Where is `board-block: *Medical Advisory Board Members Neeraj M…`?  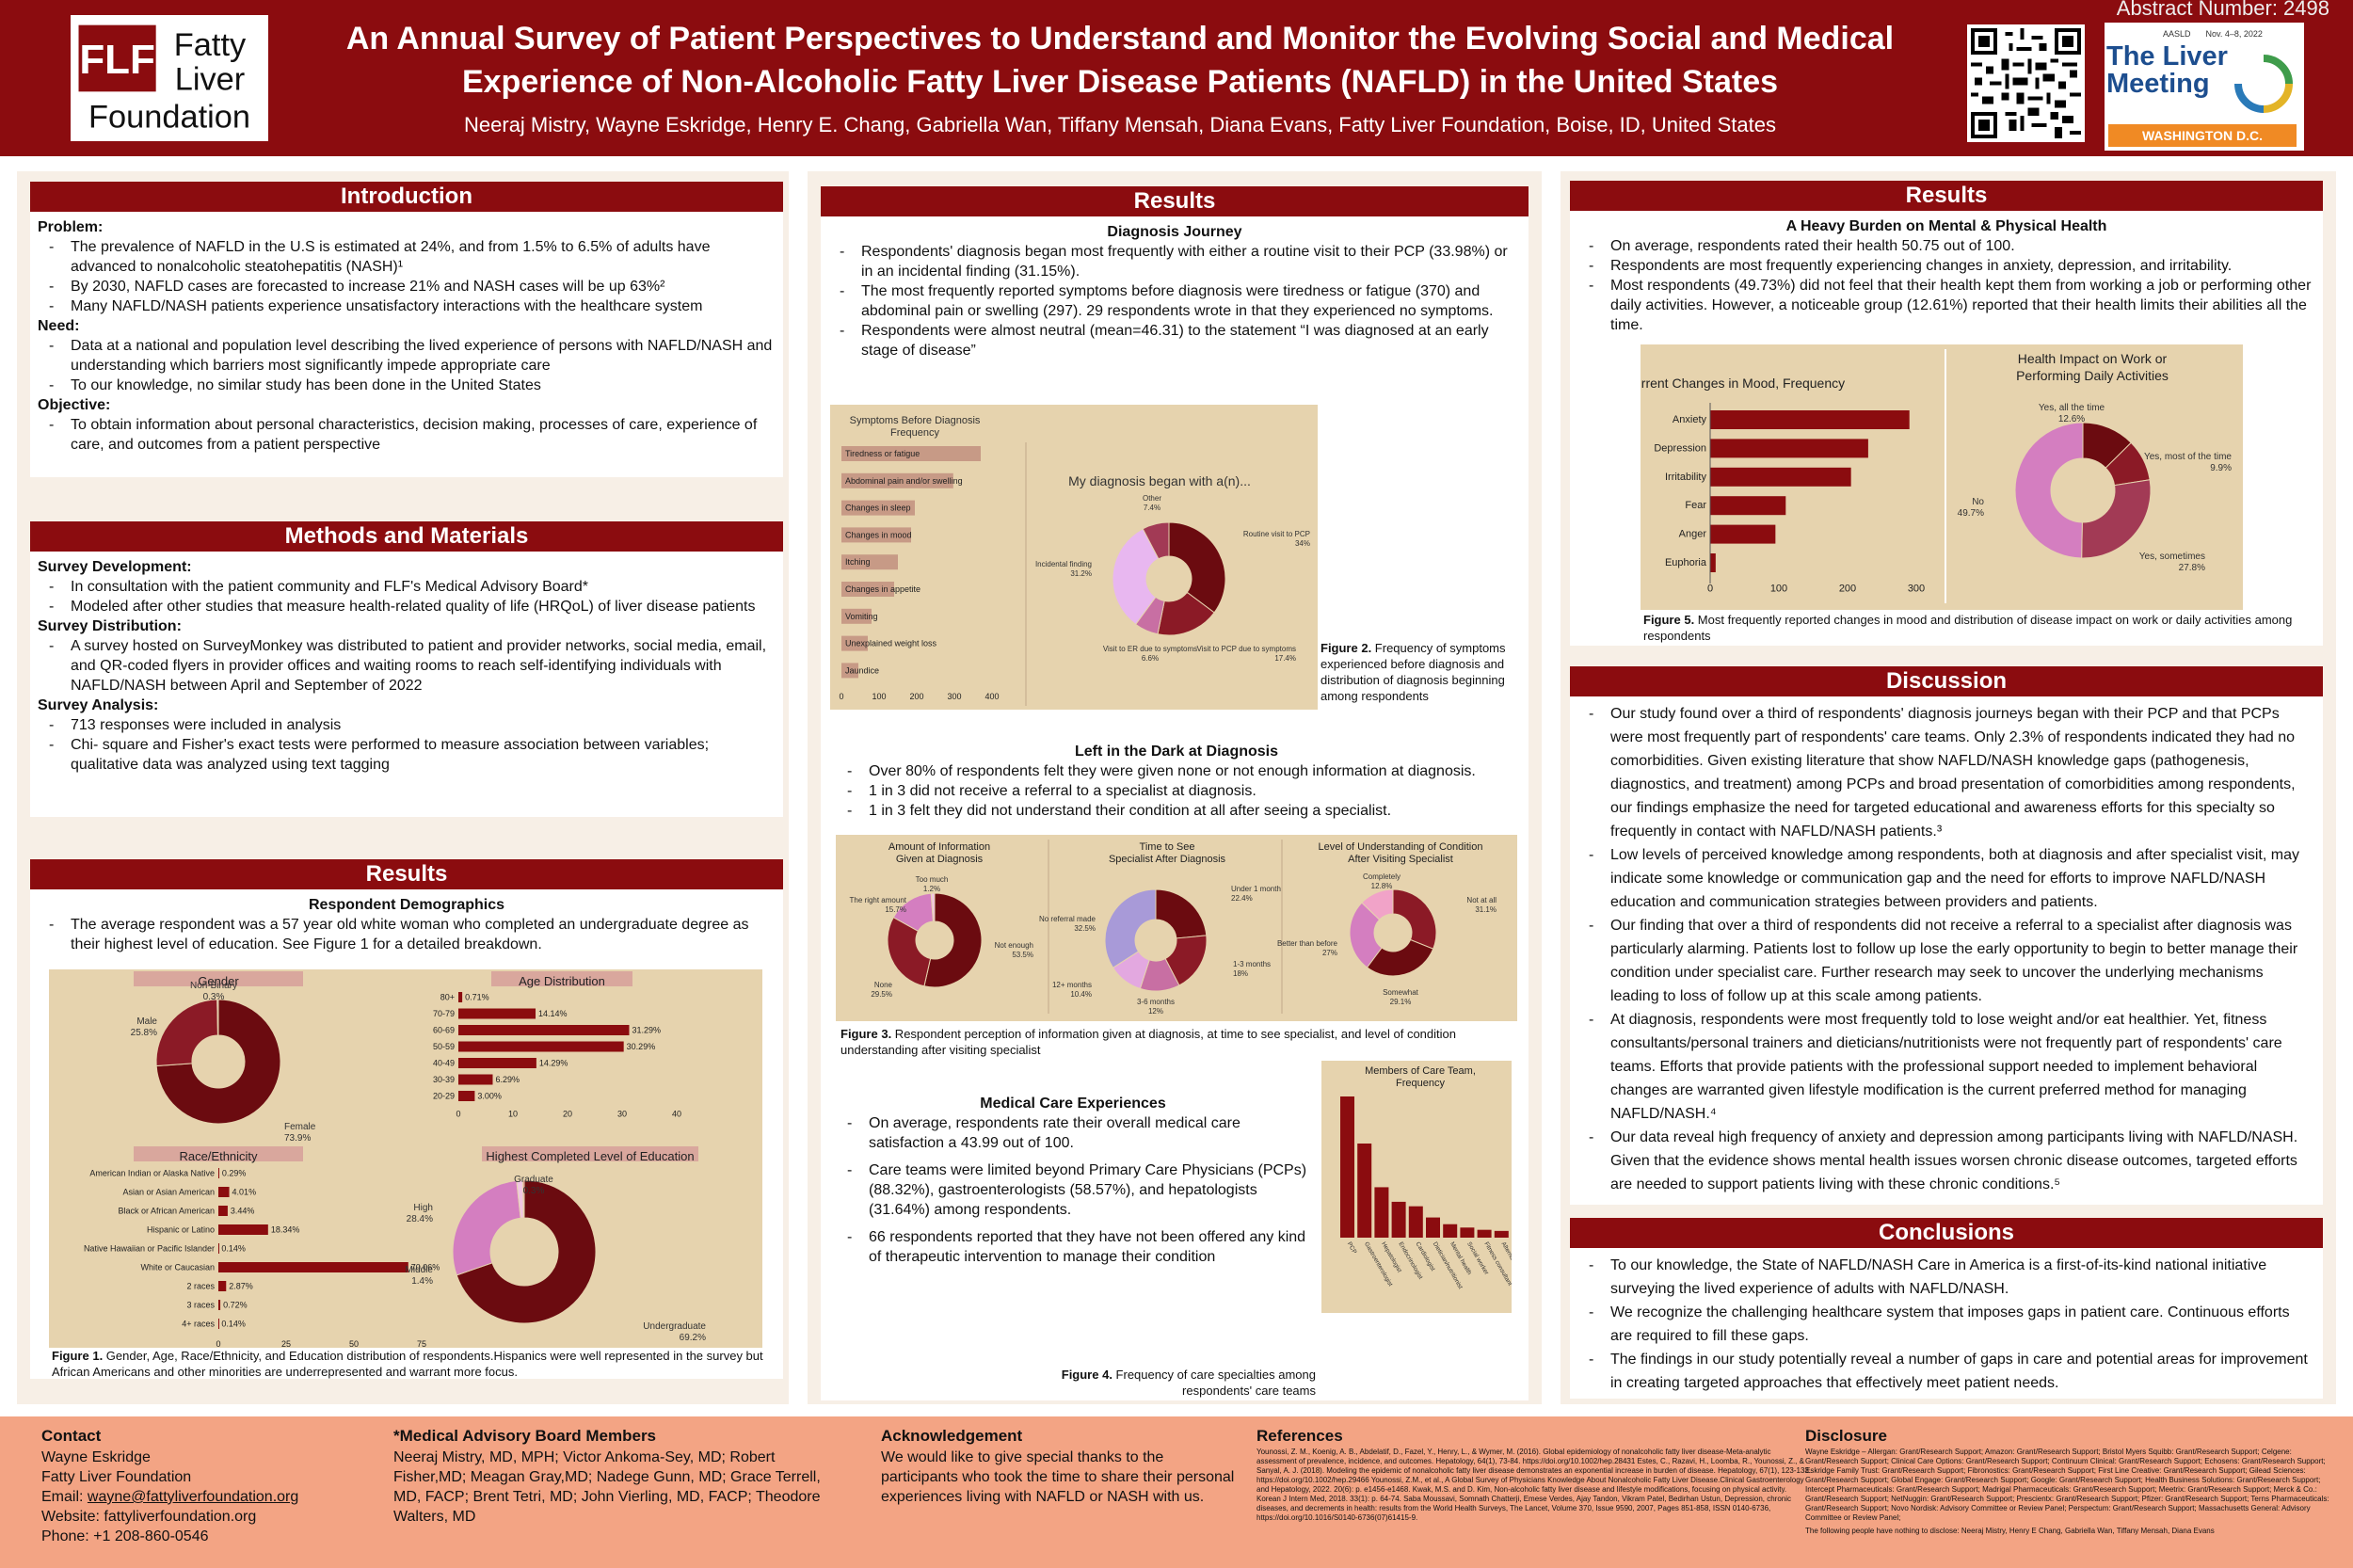 board-block: *Medical Advisory Board Members Neeraj M… is located at coordinates (609, 1476).